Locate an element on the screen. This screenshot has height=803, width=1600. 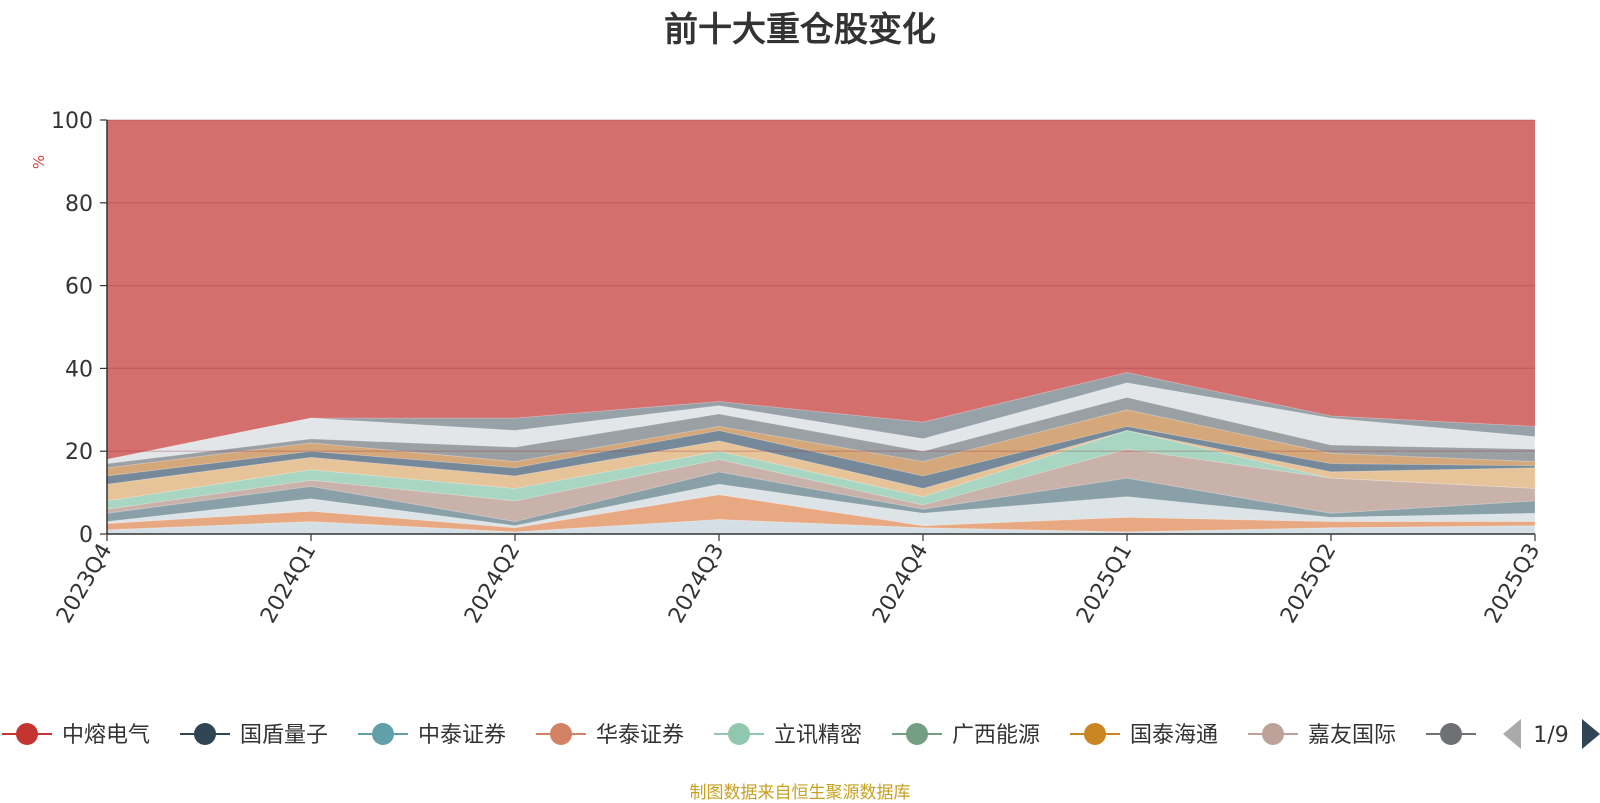
legend-label: 中熔电气 is located at coordinates (106, 735).